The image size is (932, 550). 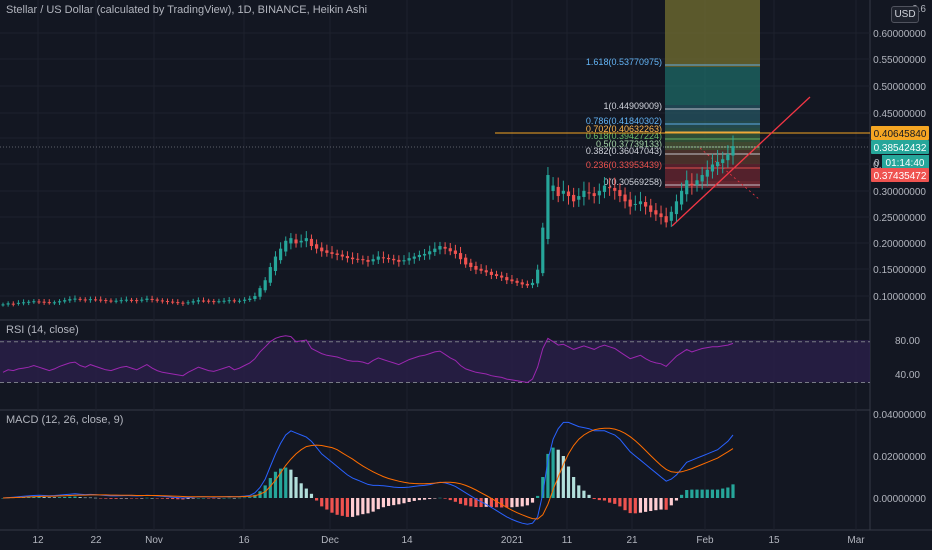 I want to click on price-tick-label: 0.20000000, so click(x=899, y=244).